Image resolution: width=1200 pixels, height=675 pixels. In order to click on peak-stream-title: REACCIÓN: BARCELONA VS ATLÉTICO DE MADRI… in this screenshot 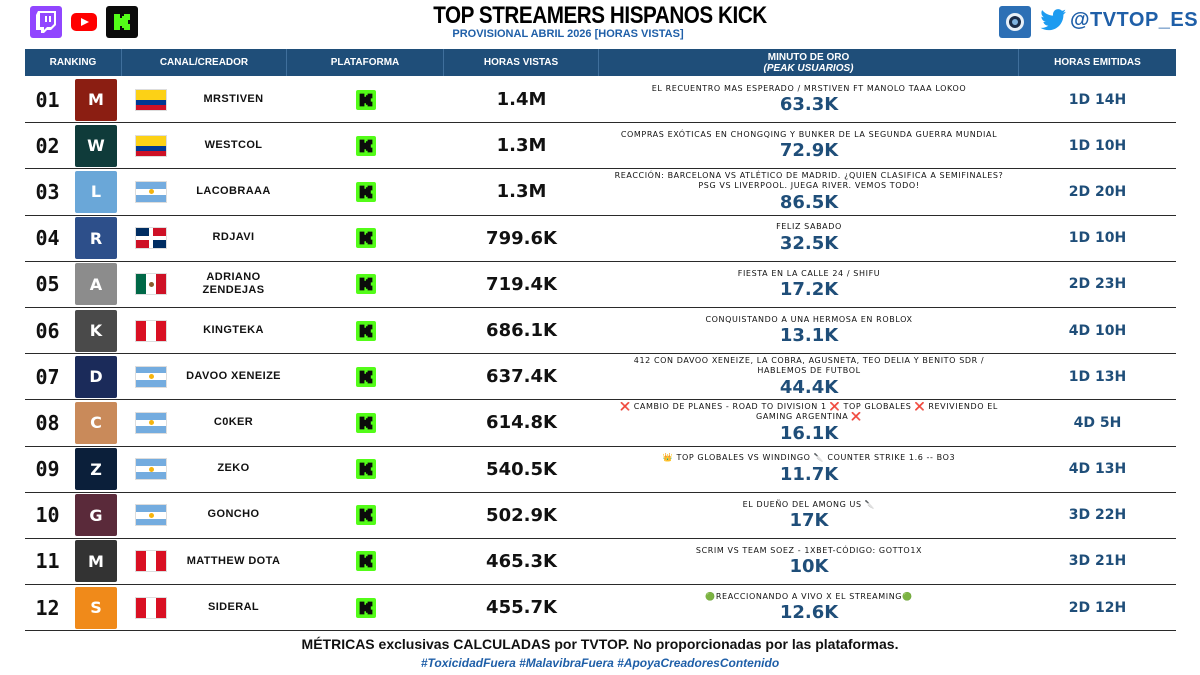, I will do `click(809, 181)`.